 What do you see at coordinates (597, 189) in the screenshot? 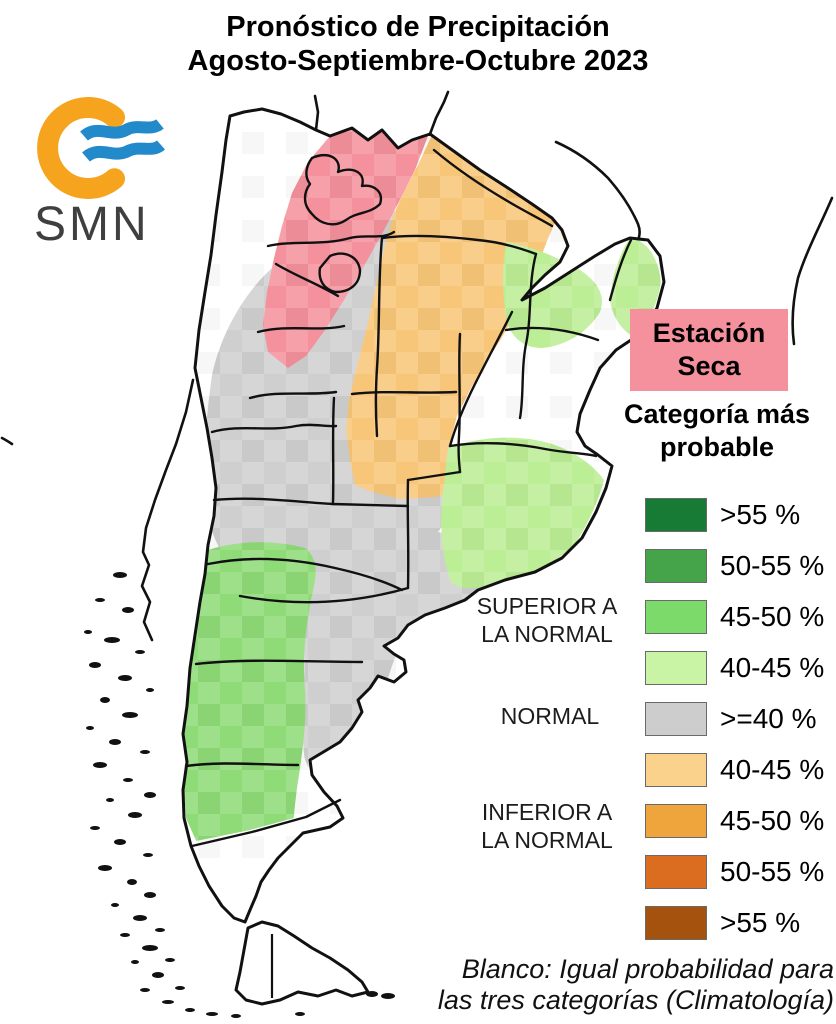
I see `paraguay-border` at bounding box center [597, 189].